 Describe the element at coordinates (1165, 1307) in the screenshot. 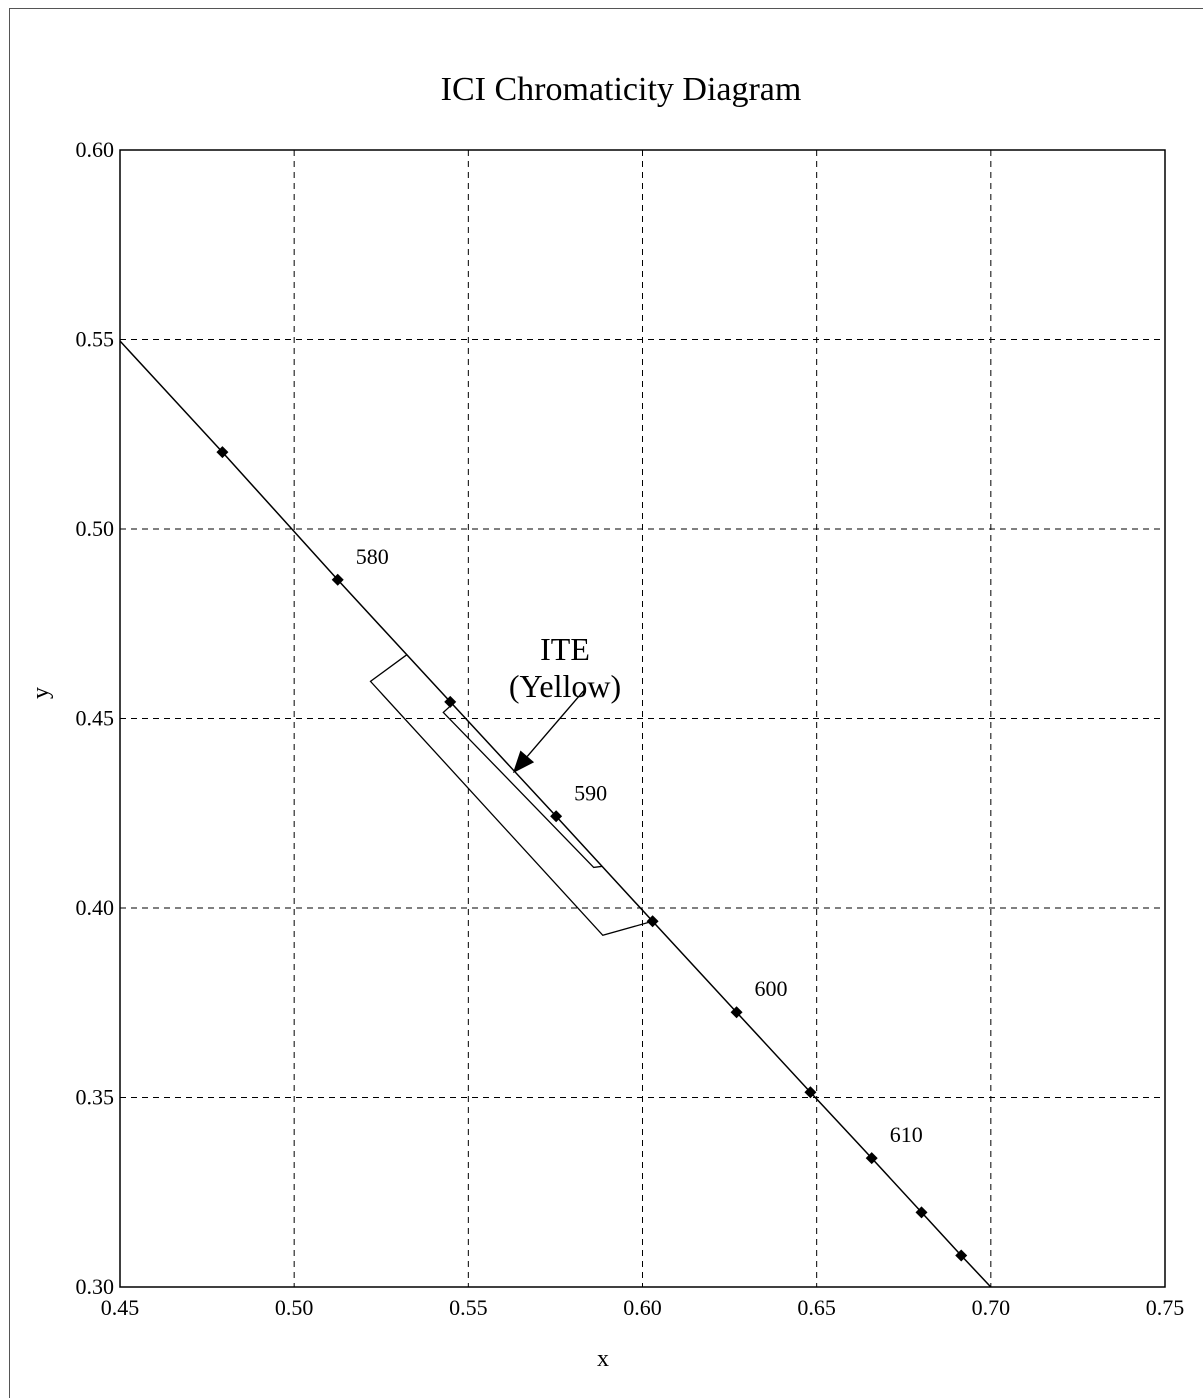

I see `x-tick-label: 0.75` at that location.